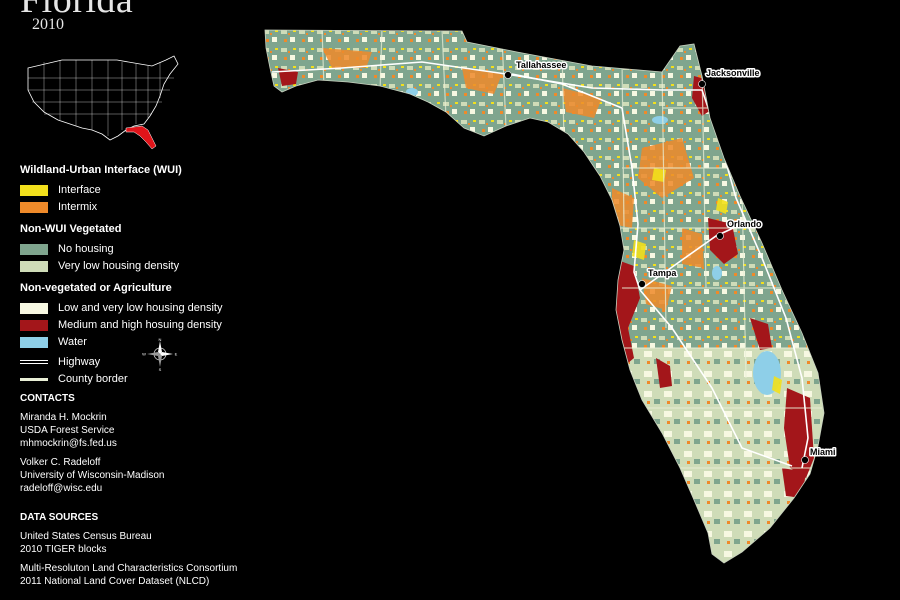 Image resolution: width=900 pixels, height=600 pixels. Describe the element at coordinates (60, 462) in the screenshot. I see `contact-name: Volker C. Radeloff` at that location.